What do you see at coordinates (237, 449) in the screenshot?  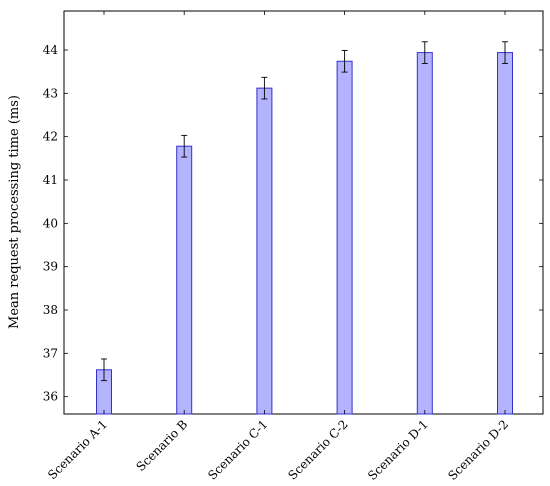 I see `x-tick-label: Scenario C-1` at bounding box center [237, 449].